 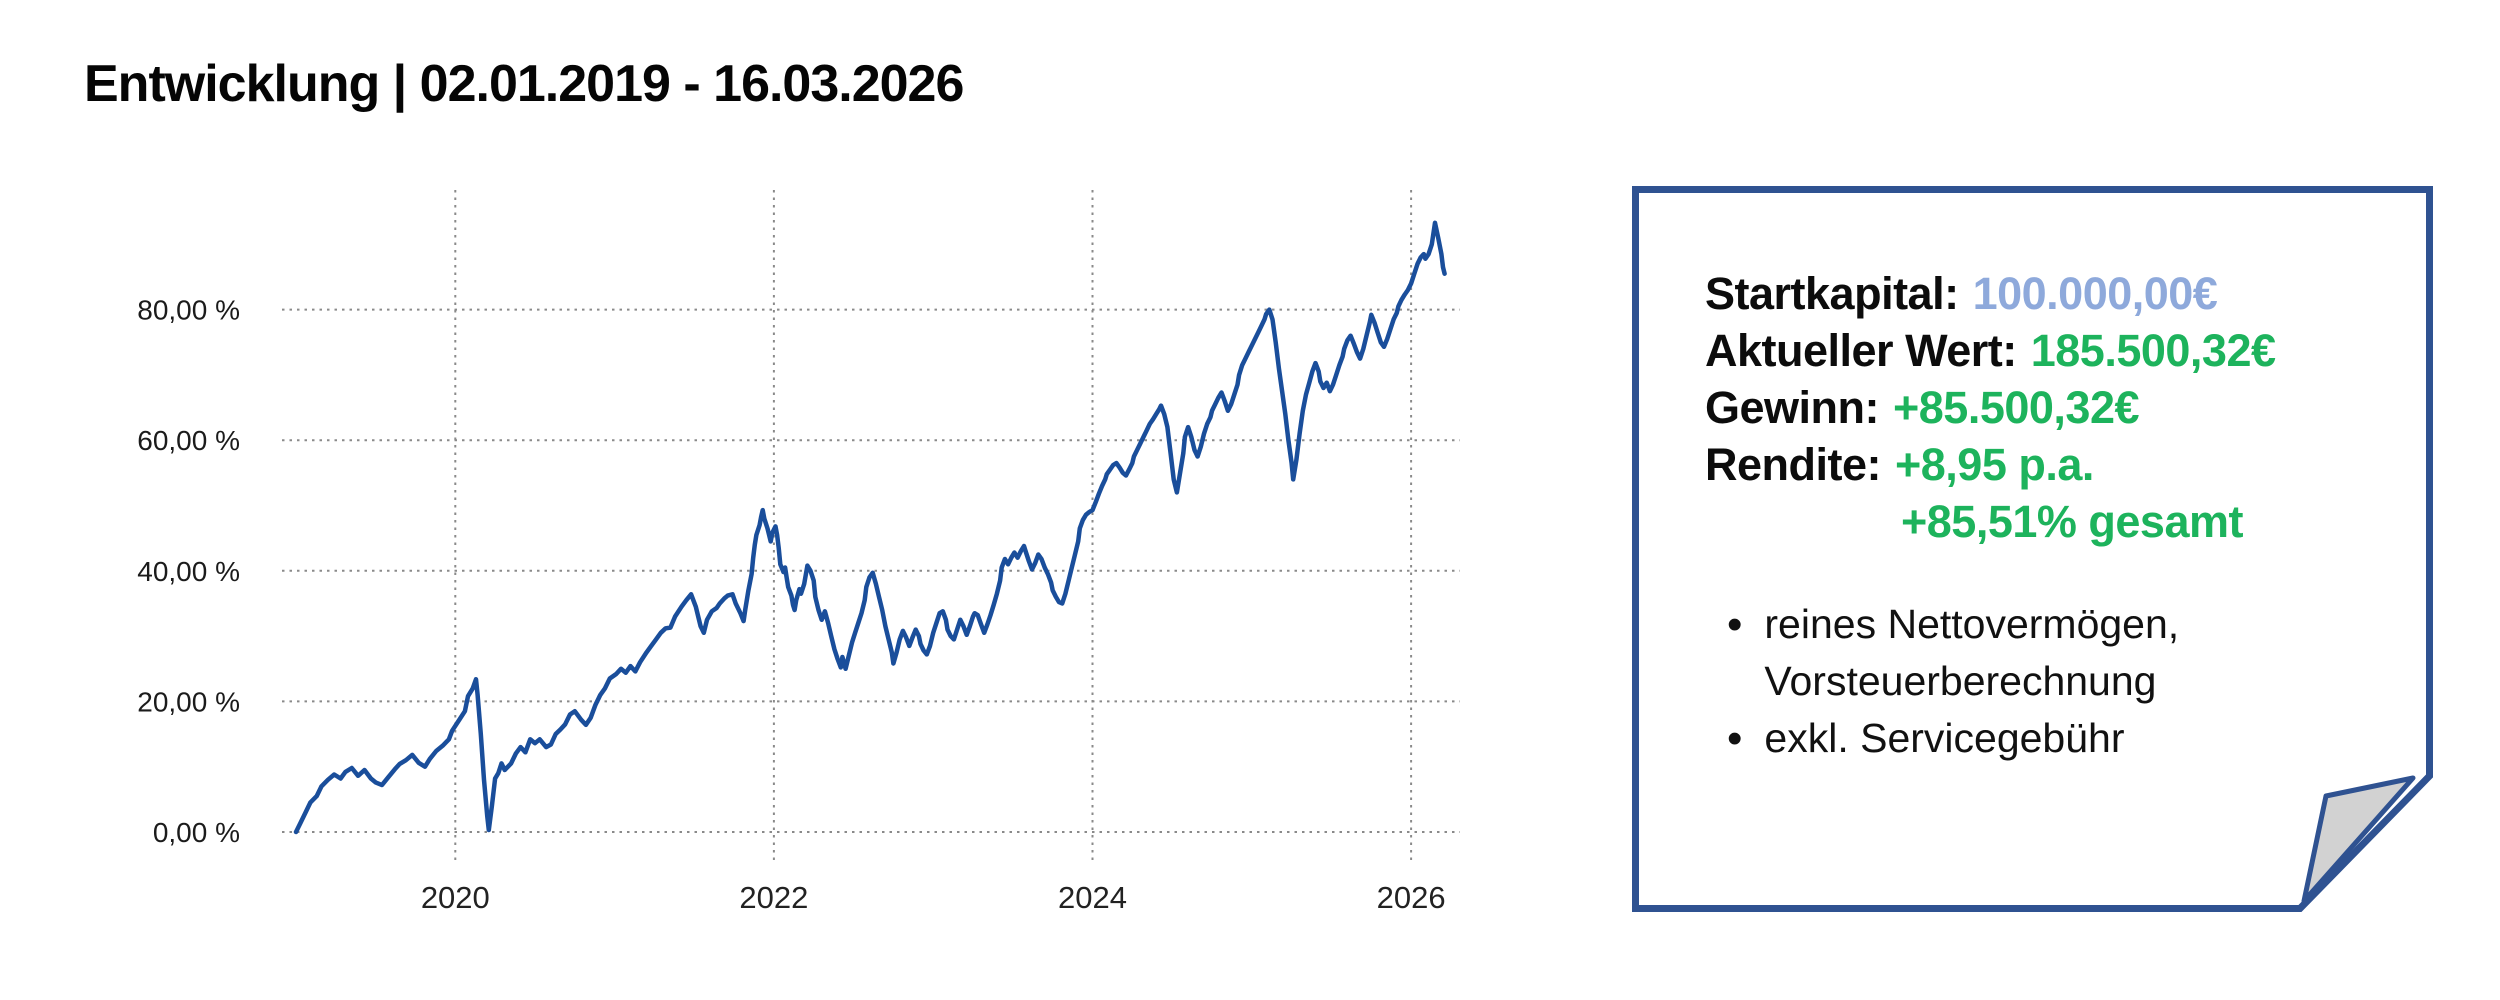 What do you see at coordinates (1792, 407) in the screenshot?
I see `stat-label: Gewinn:` at bounding box center [1792, 407].